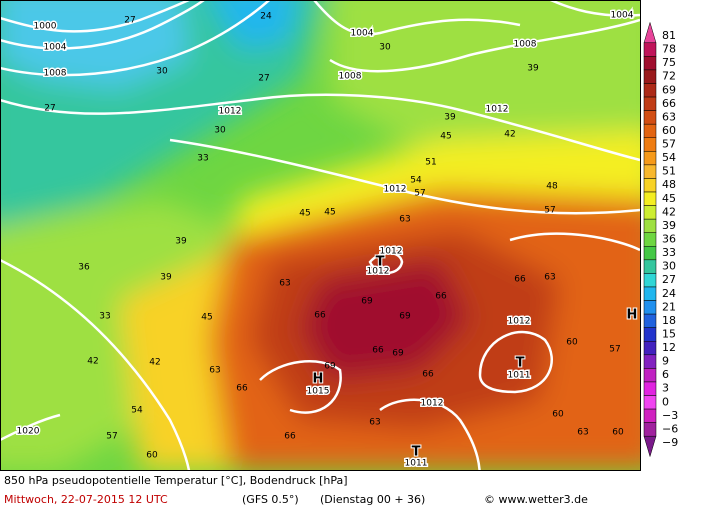 Image resolution: width=704 pixels, height=513 pixels. What do you see at coordinates (669, 320) in the screenshot?
I see `legend-label: 18` at bounding box center [669, 320].